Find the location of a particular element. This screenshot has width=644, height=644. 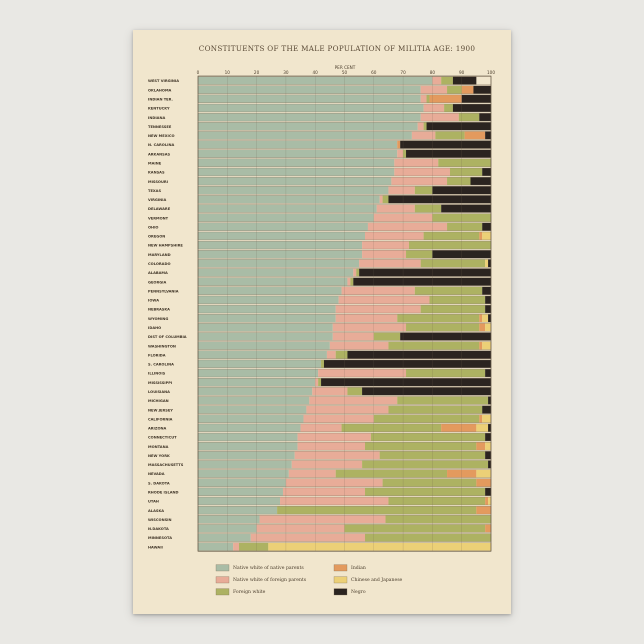

row-label: NEW MEXICO is located at coordinates (161, 136).